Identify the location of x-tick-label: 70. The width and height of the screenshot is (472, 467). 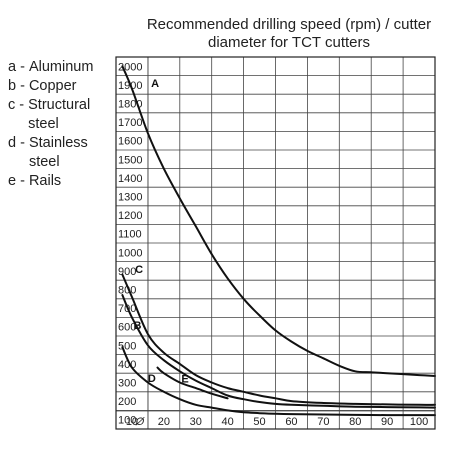
(323, 422).